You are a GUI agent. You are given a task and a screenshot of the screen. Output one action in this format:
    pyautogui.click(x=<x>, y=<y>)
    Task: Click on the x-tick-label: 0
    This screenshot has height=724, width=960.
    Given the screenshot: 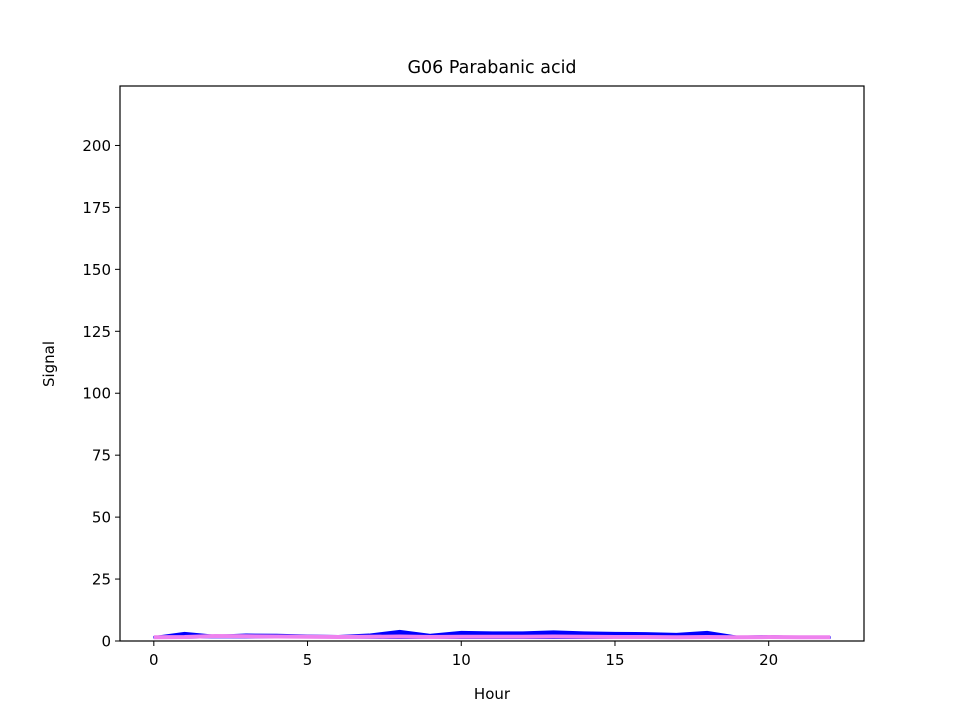 What is the action you would take?
    pyautogui.click(x=154, y=660)
    